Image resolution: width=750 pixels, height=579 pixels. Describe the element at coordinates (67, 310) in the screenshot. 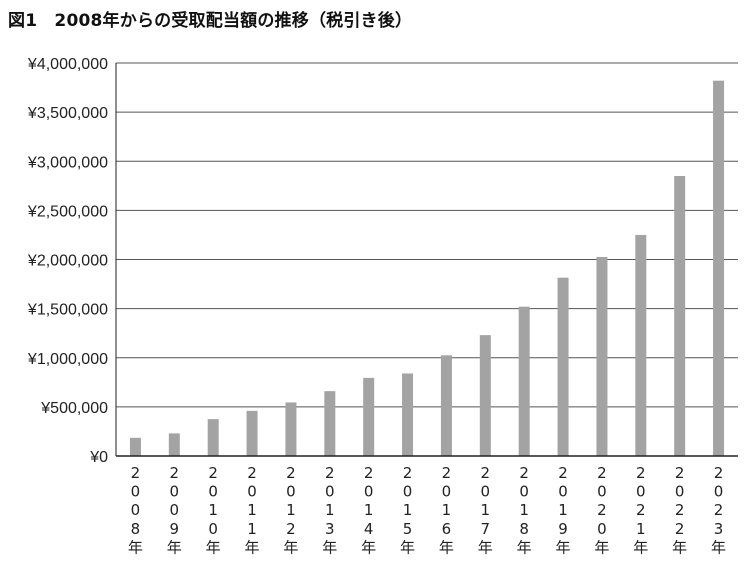

I see `y-tick-label: ¥1,500,000` at that location.